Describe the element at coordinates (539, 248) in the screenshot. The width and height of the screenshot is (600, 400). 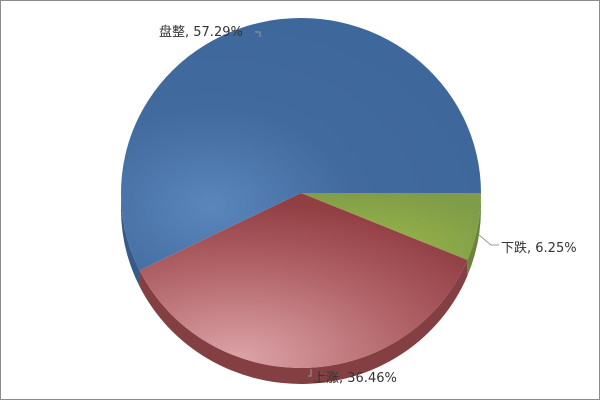
I see `label-xiadie: 下跌, 6.25%` at that location.